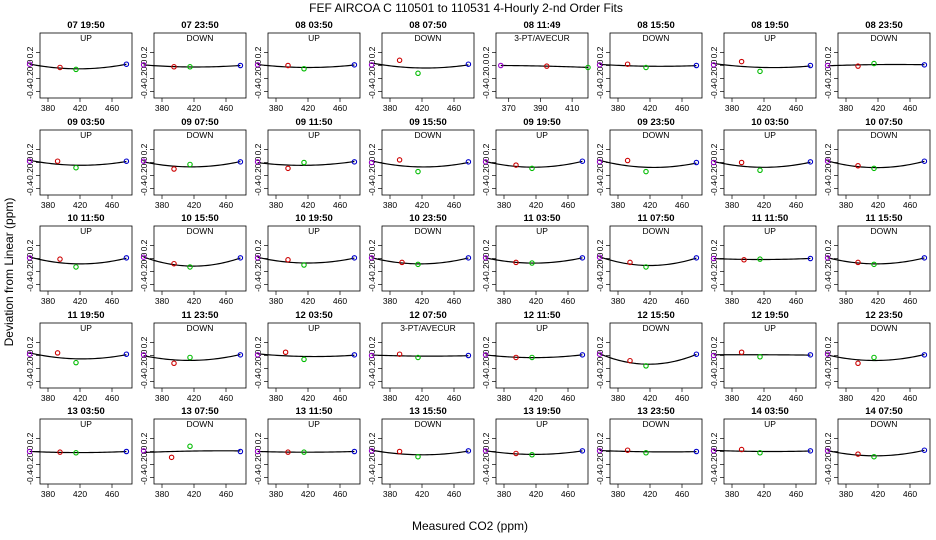 The image size is (936, 540). What do you see at coordinates (763, 163) in the screenshot?
I see `panel: 10 03:50 UP -0.4-0.20.00.2 380 420 460` at bounding box center [763, 163].